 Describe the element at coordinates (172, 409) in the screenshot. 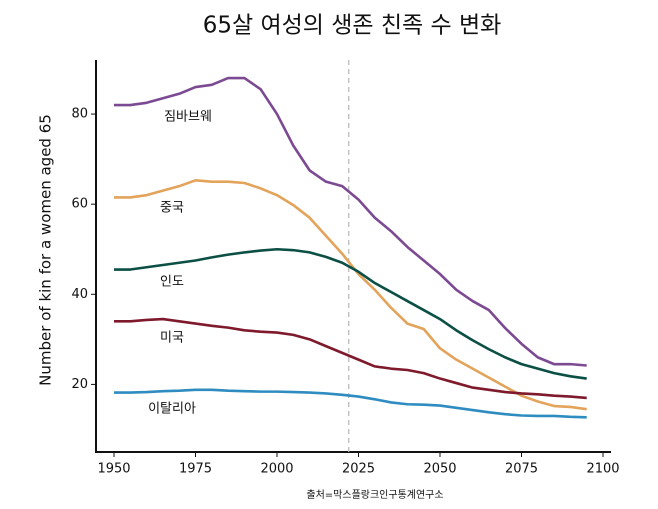

I see `series-label: 이탈리아` at that location.